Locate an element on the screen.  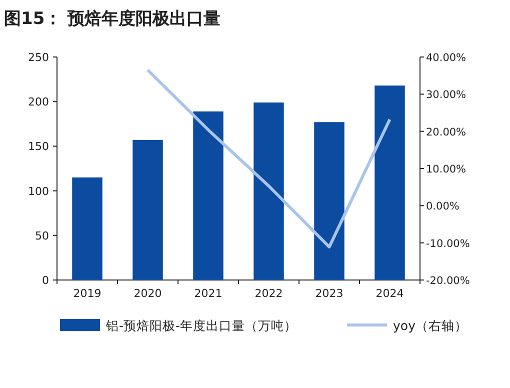
legend-label: yoy（右轴） is located at coordinates (430, 325).